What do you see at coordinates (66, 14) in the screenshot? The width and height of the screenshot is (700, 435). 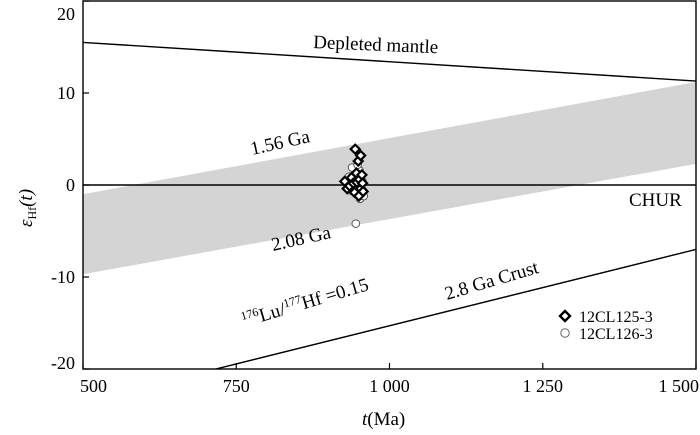 I see `y-tick-label: 20` at bounding box center [66, 14].